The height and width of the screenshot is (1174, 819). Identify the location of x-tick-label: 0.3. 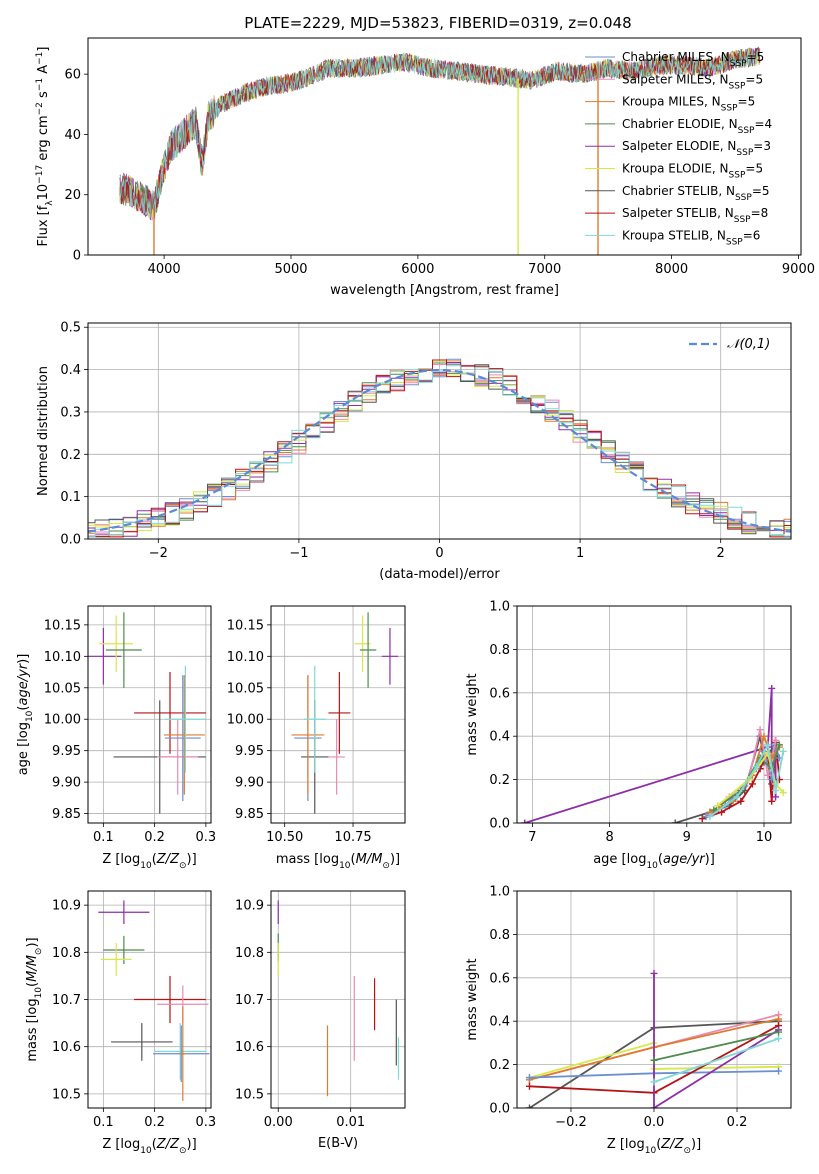
(206, 837).